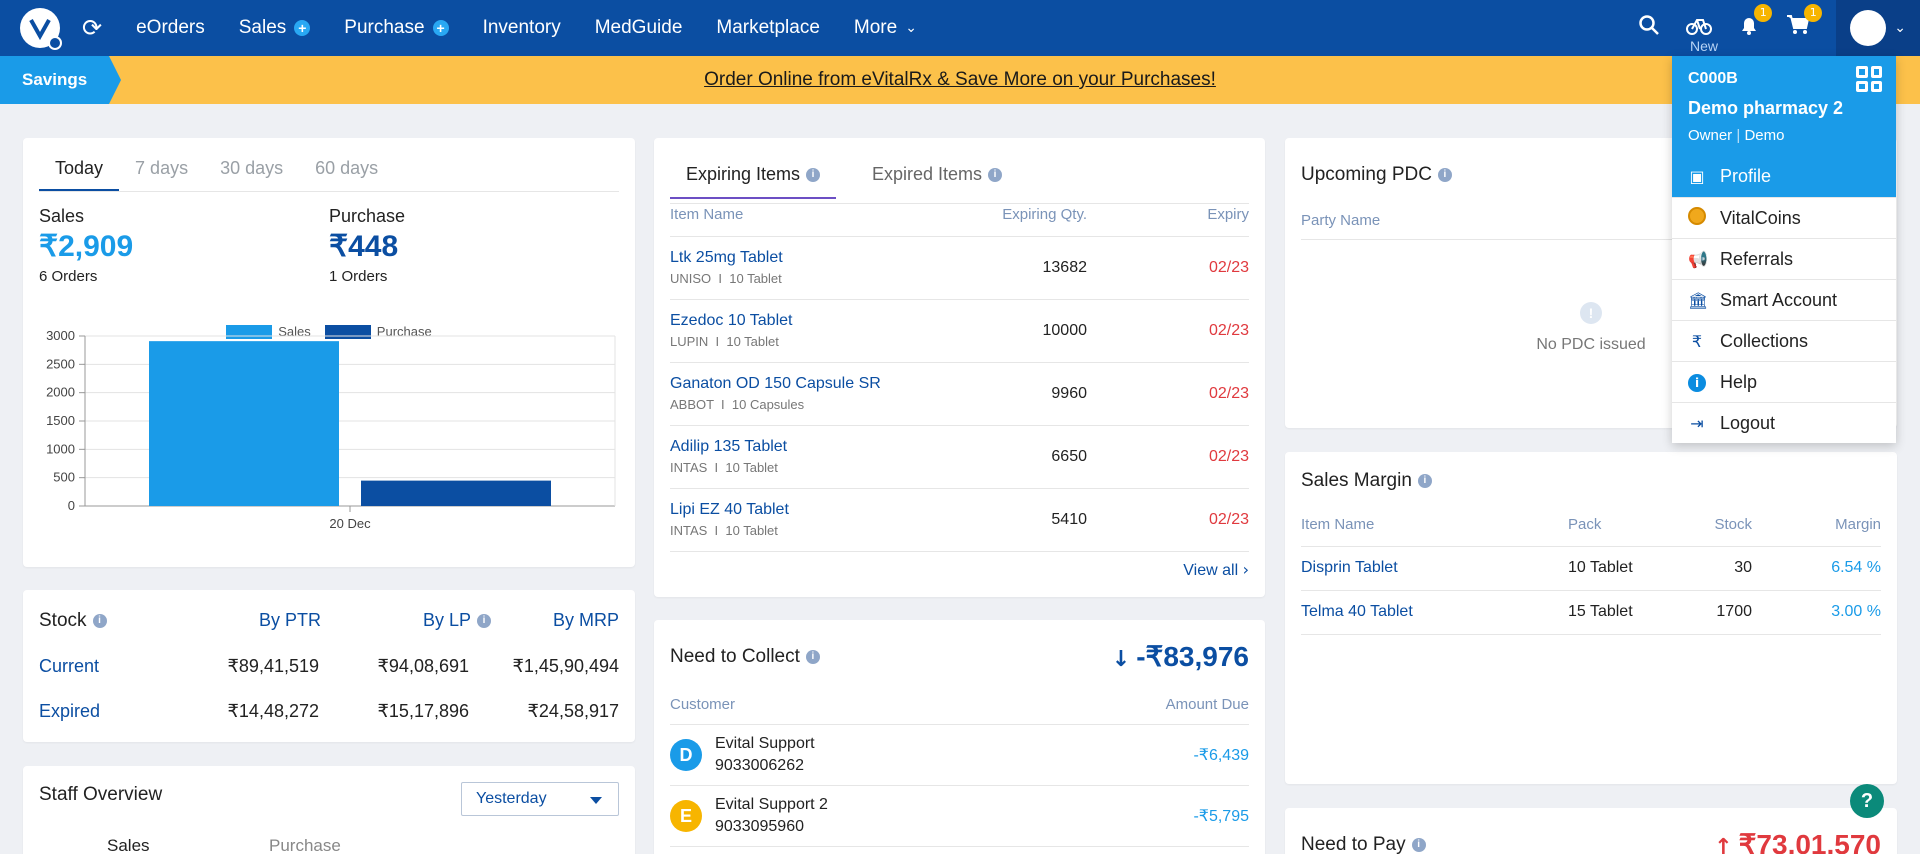 The width and height of the screenshot is (1920, 854). I want to click on tab-60-days: 60 days, so click(347, 168).